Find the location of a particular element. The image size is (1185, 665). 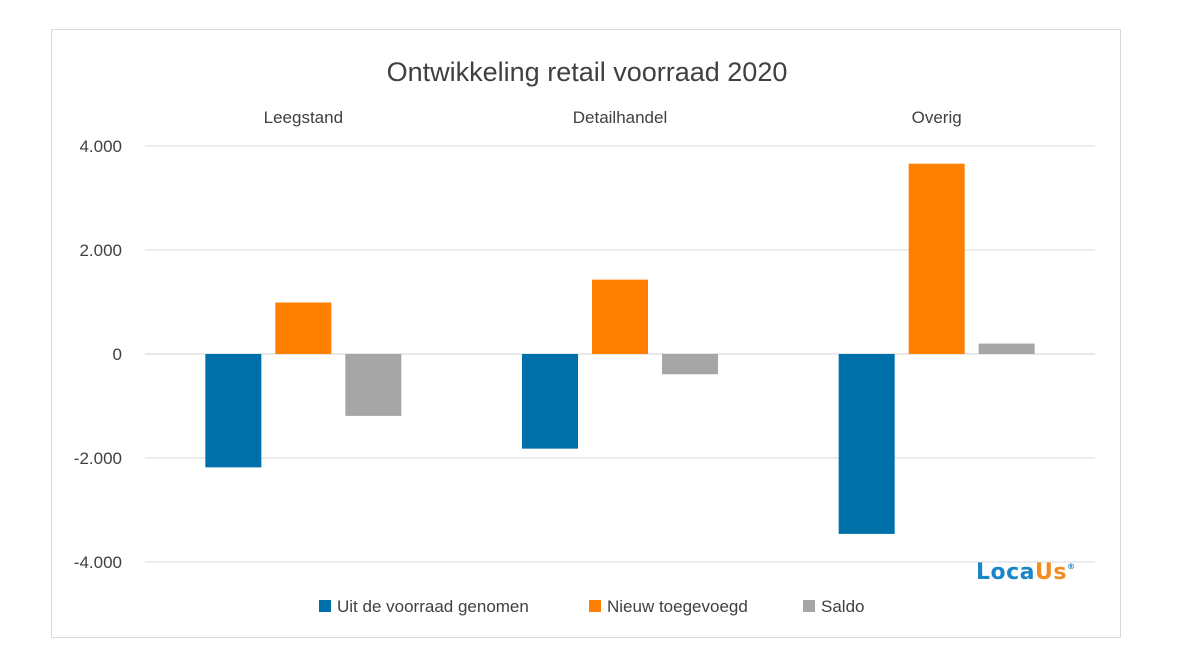

y-tick-label: -2.000 is located at coordinates (98, 458).